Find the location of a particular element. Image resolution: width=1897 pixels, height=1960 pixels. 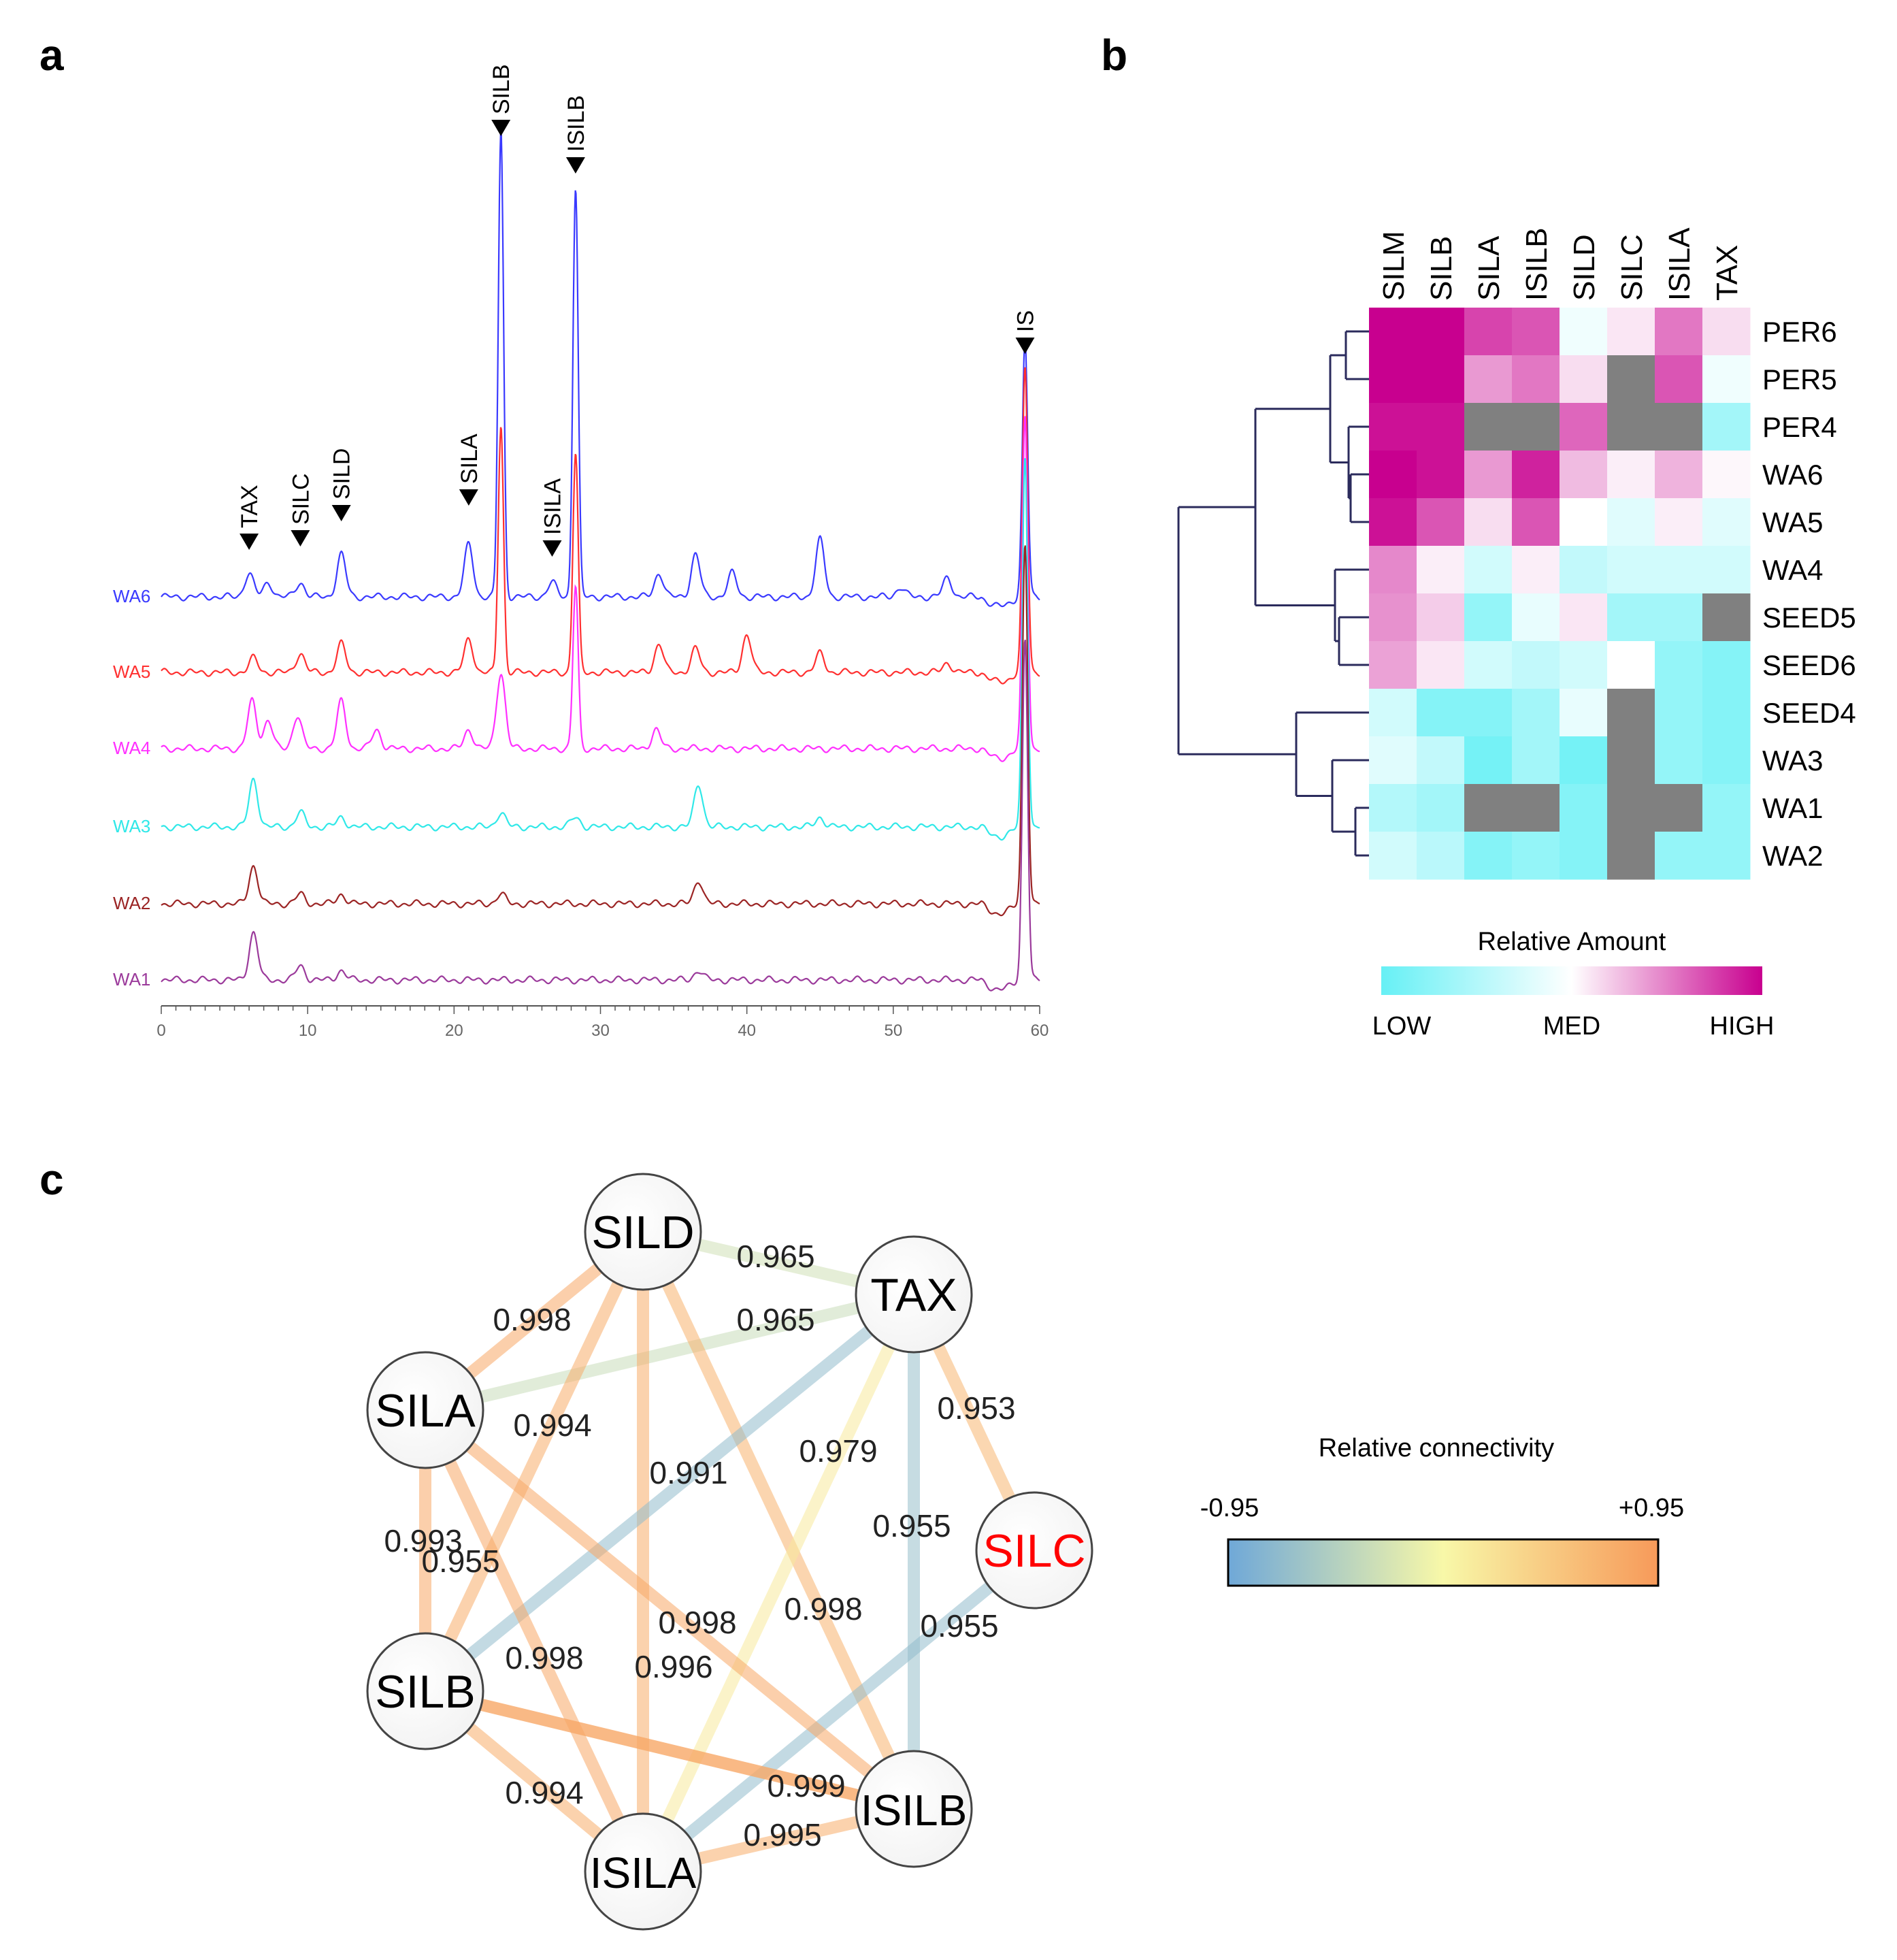

edge-SILA-ISILB is located at coordinates (669, 1610).